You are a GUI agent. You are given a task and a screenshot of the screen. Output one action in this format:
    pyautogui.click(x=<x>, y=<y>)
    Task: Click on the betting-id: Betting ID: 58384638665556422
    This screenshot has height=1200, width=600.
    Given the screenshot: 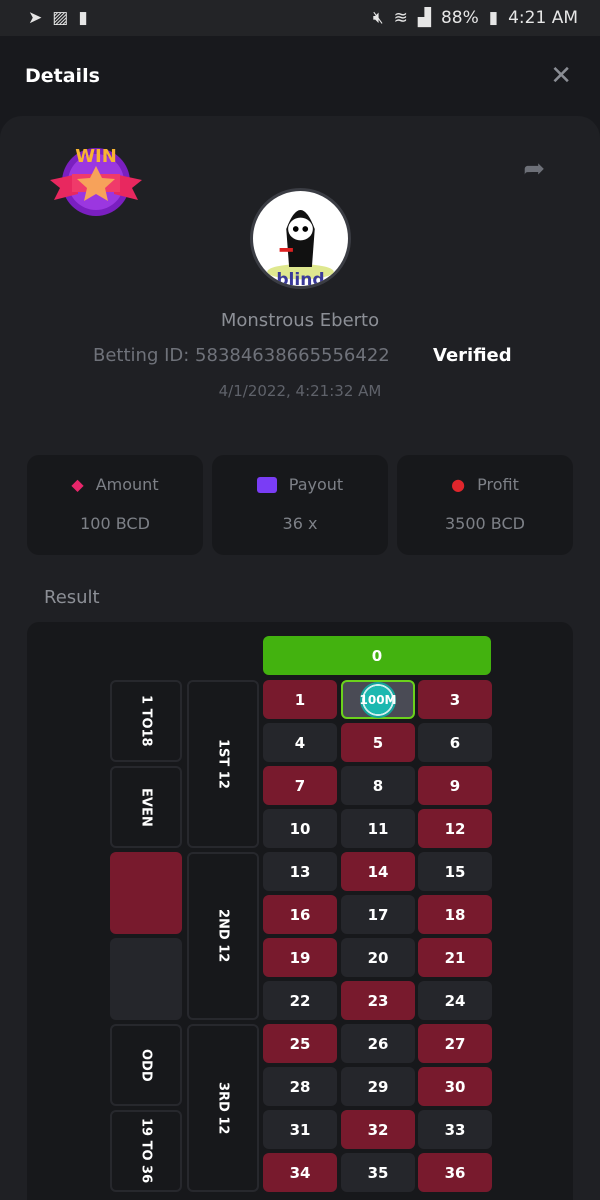 What is the action you would take?
    pyautogui.click(x=241, y=355)
    